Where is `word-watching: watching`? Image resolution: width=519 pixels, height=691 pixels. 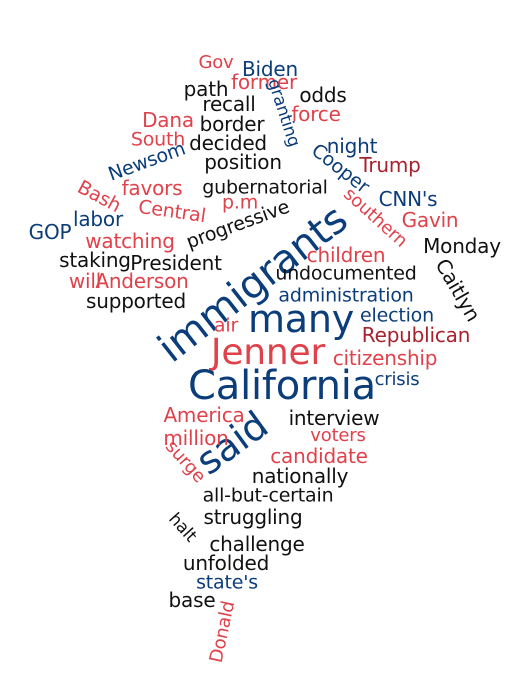
word-watching: watching is located at coordinates (130, 241).